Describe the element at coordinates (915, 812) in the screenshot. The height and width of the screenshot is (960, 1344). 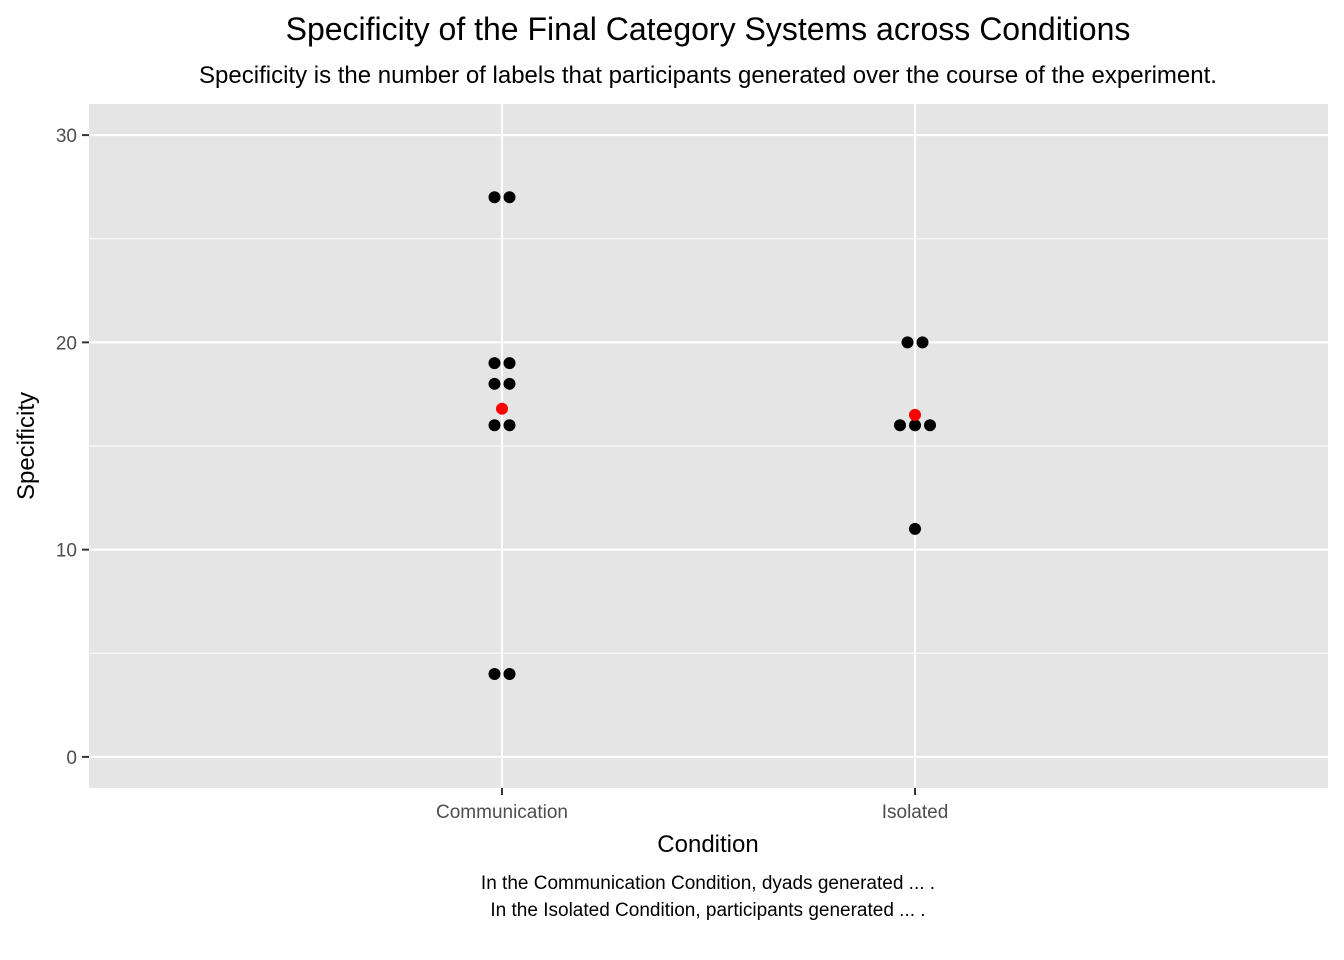
I see `x-tick-label: Isolated` at that location.